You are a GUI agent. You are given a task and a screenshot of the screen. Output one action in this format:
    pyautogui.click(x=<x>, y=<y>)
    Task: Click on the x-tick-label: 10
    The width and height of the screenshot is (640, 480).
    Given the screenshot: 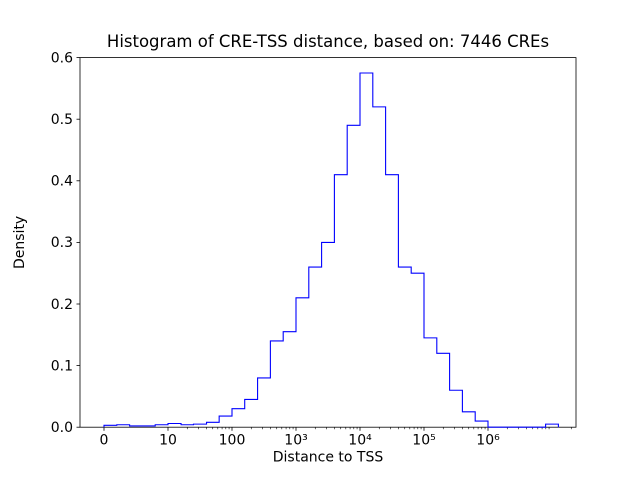 What is the action you would take?
    pyautogui.click(x=168, y=441)
    